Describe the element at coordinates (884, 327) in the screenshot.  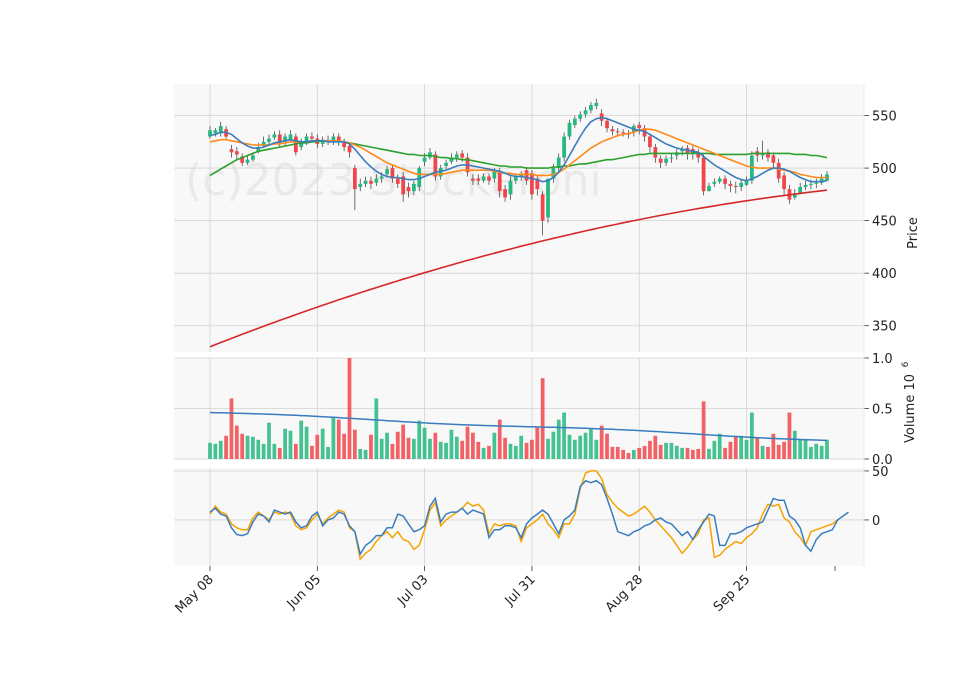
I see `price-tick-label: 350` at that location.